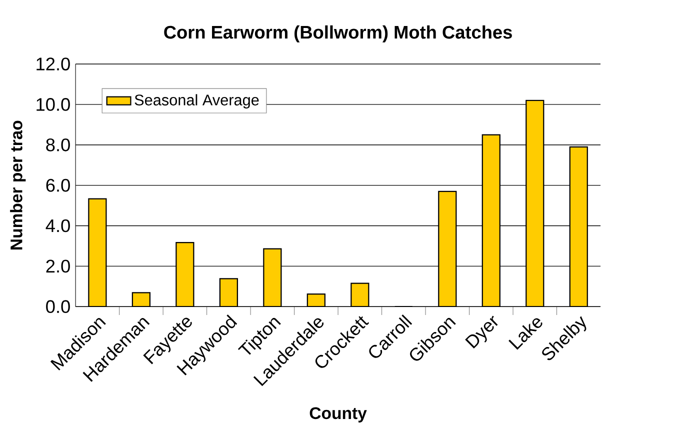  I want to click on y-tick-label: 4.0, so click(58, 225).